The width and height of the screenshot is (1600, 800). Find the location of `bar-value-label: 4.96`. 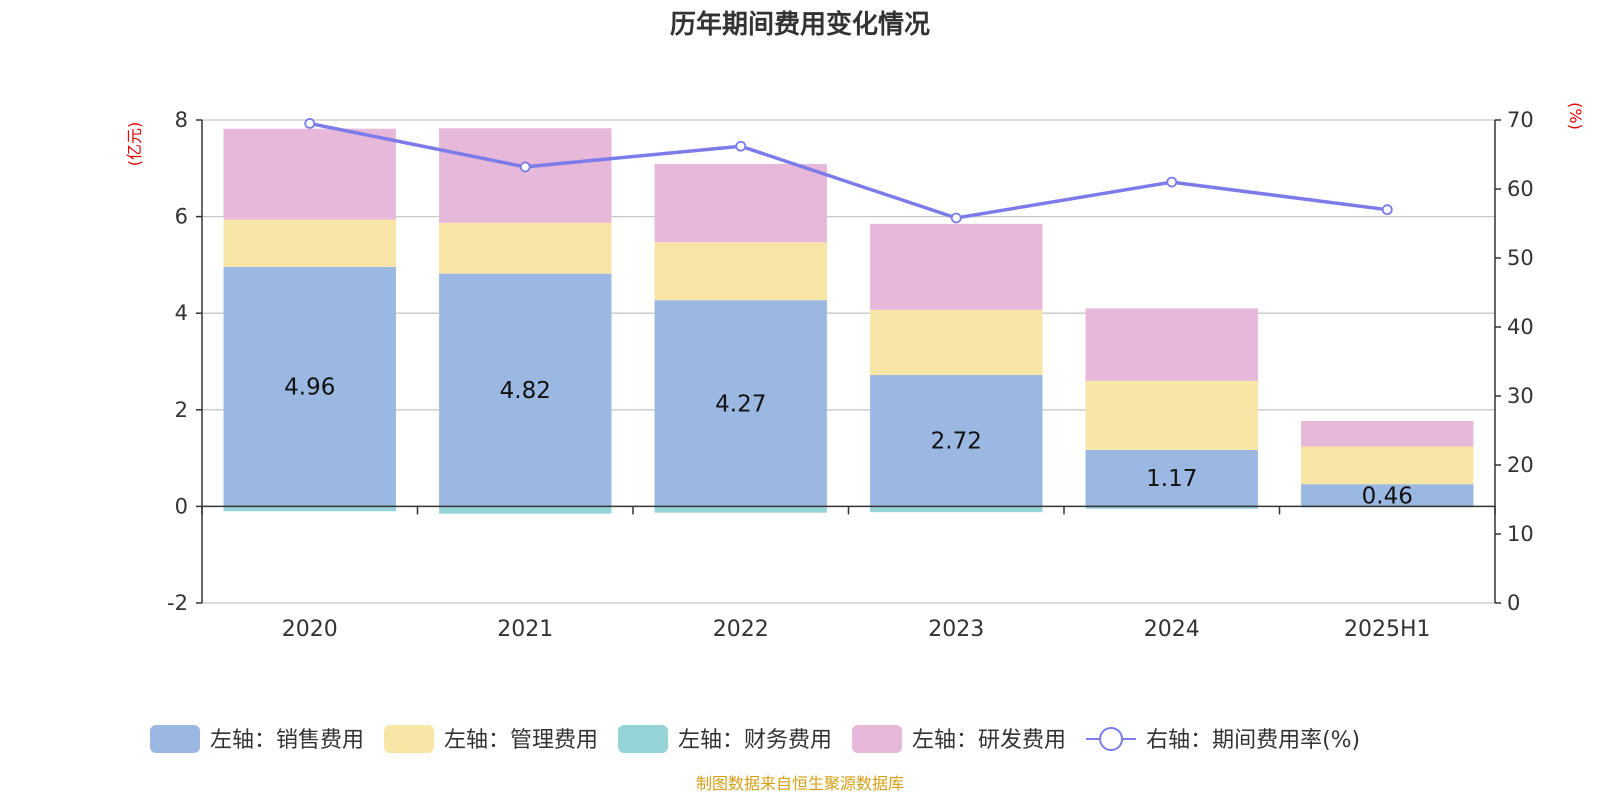

bar-value-label: 4.96 is located at coordinates (309, 388).